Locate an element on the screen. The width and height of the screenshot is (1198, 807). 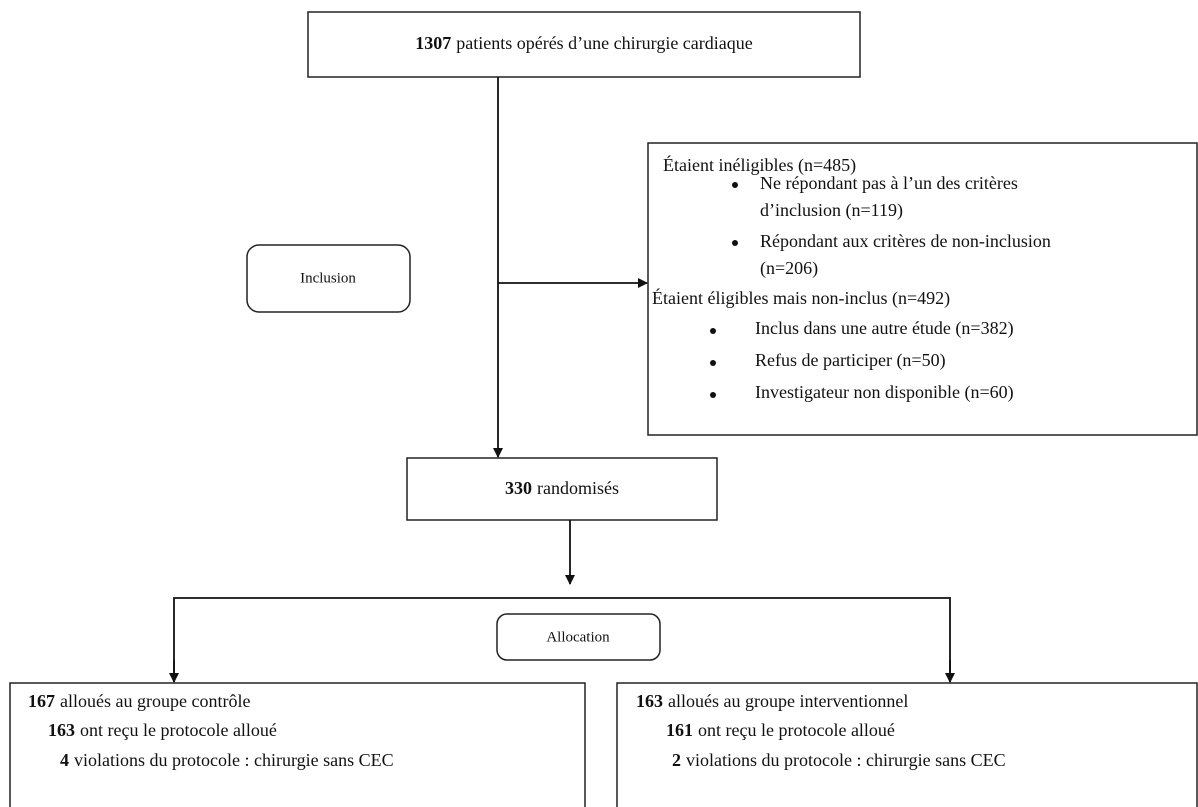
label: randomisés is located at coordinates (578, 488).